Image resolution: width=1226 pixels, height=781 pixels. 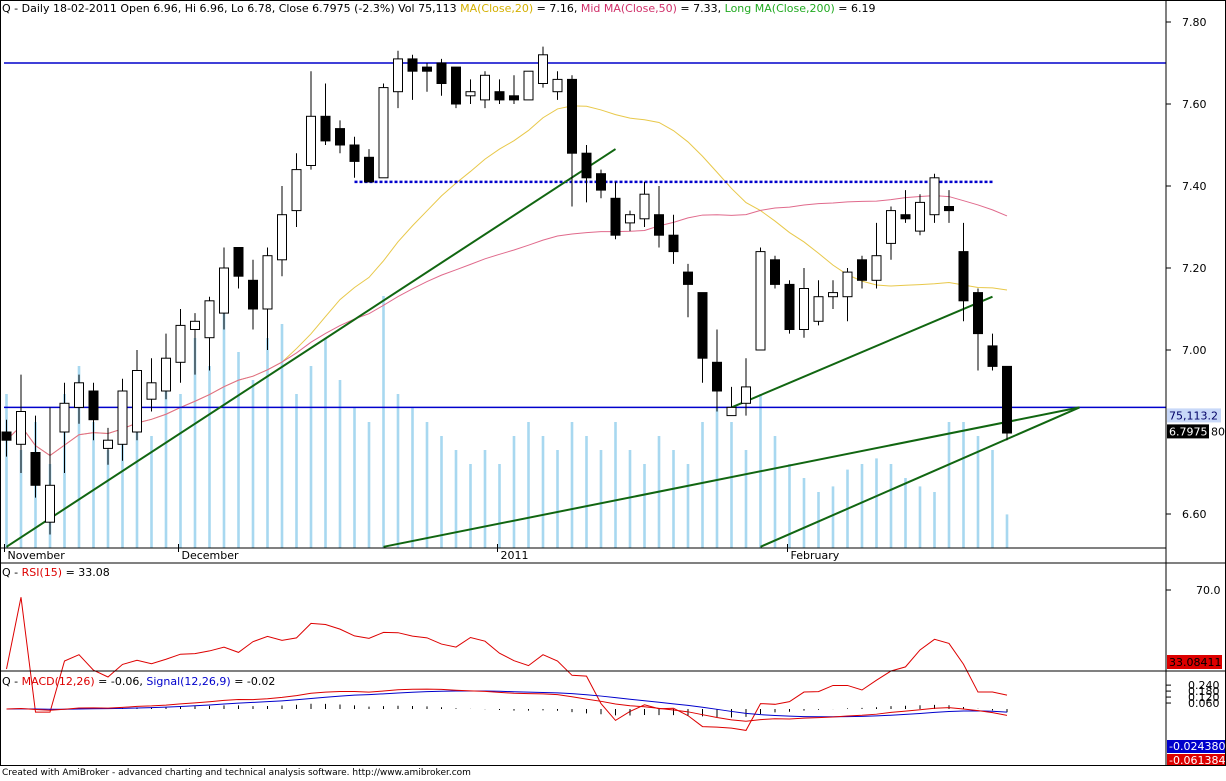 I want to click on macd-value-label: -0.061384, so click(x=1197, y=760).